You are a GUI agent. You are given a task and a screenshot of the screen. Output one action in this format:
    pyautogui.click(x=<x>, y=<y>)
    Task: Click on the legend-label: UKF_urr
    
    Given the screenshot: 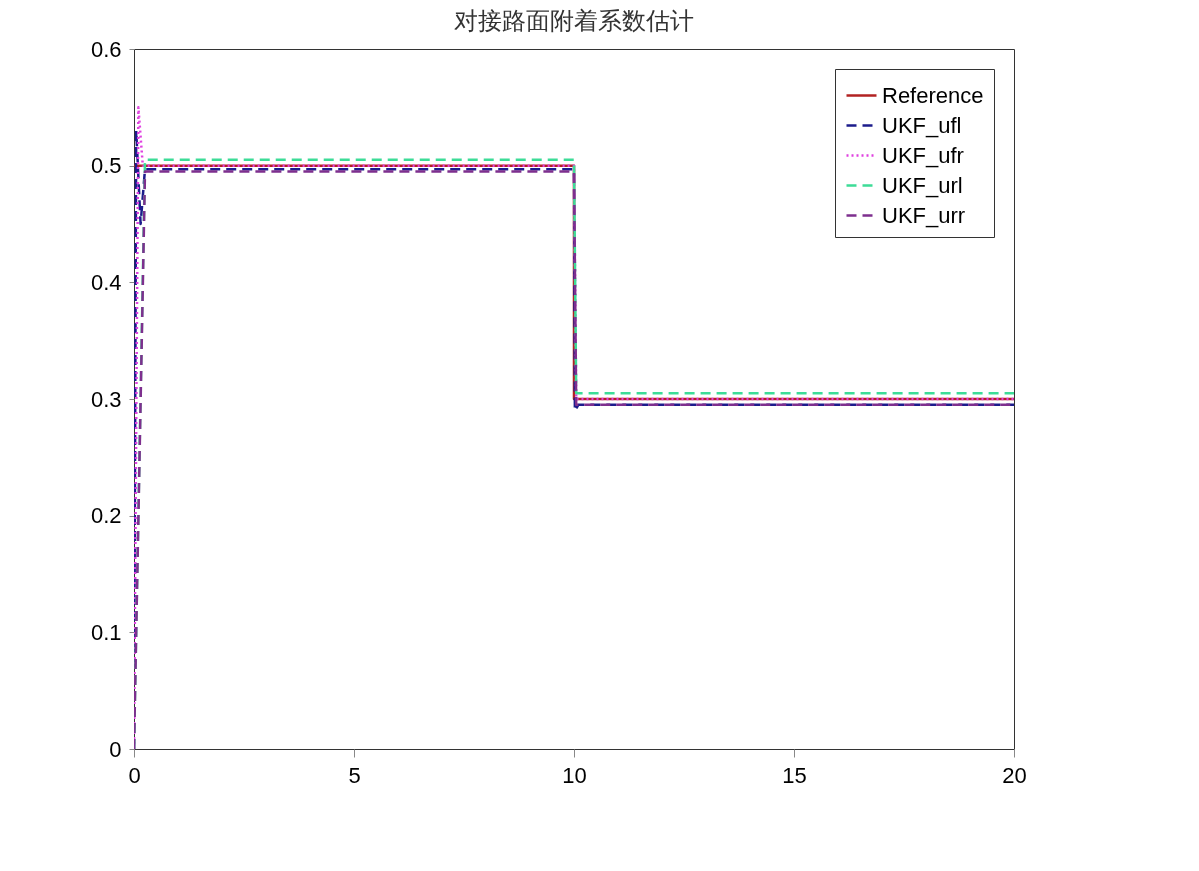 What is the action you would take?
    pyautogui.click(x=924, y=215)
    